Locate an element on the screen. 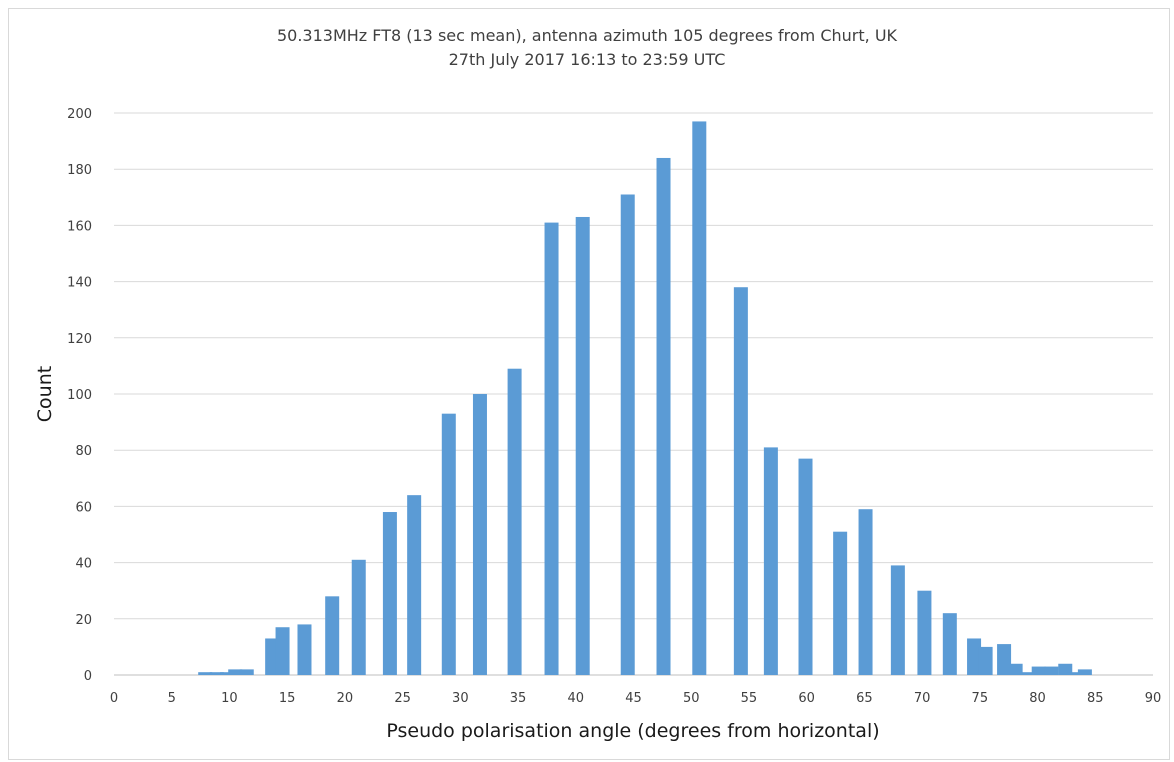 The image size is (1174, 762). y-tick-label: 60 is located at coordinates (83, 507).